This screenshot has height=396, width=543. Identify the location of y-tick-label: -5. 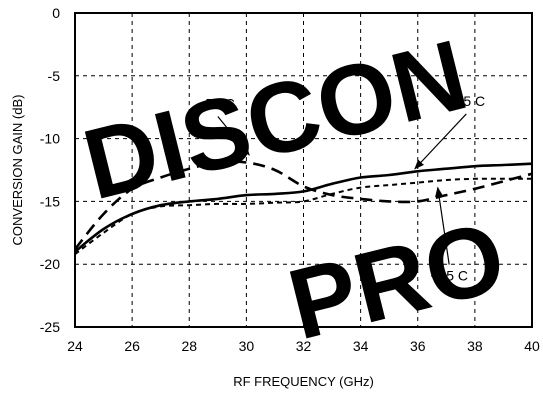
(54, 76).